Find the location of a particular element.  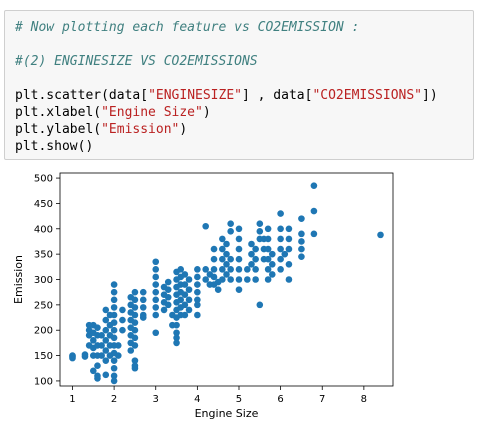

y-tick-label: 350 is located at coordinates (43, 255).